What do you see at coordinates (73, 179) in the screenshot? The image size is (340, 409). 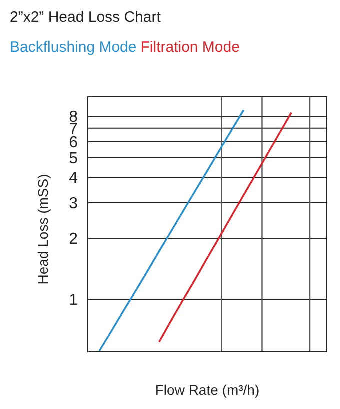 I see `y-tick-label: 4` at bounding box center [73, 179].